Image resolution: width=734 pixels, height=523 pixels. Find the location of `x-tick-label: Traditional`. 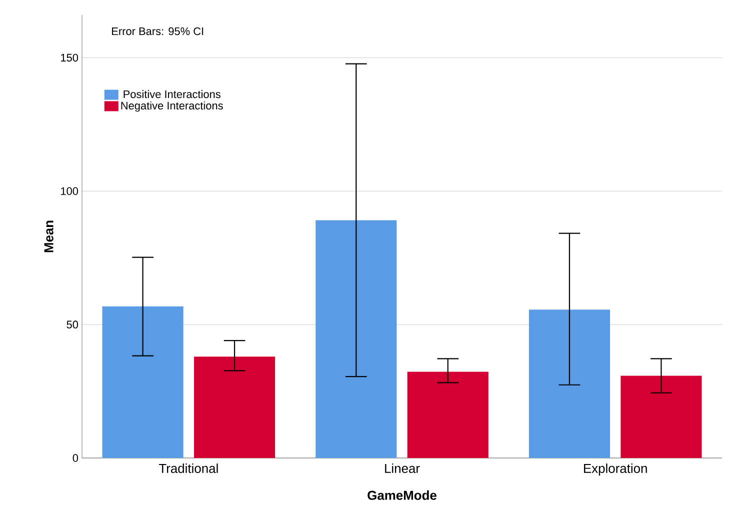

x-tick-label: Traditional is located at coordinates (188, 469).